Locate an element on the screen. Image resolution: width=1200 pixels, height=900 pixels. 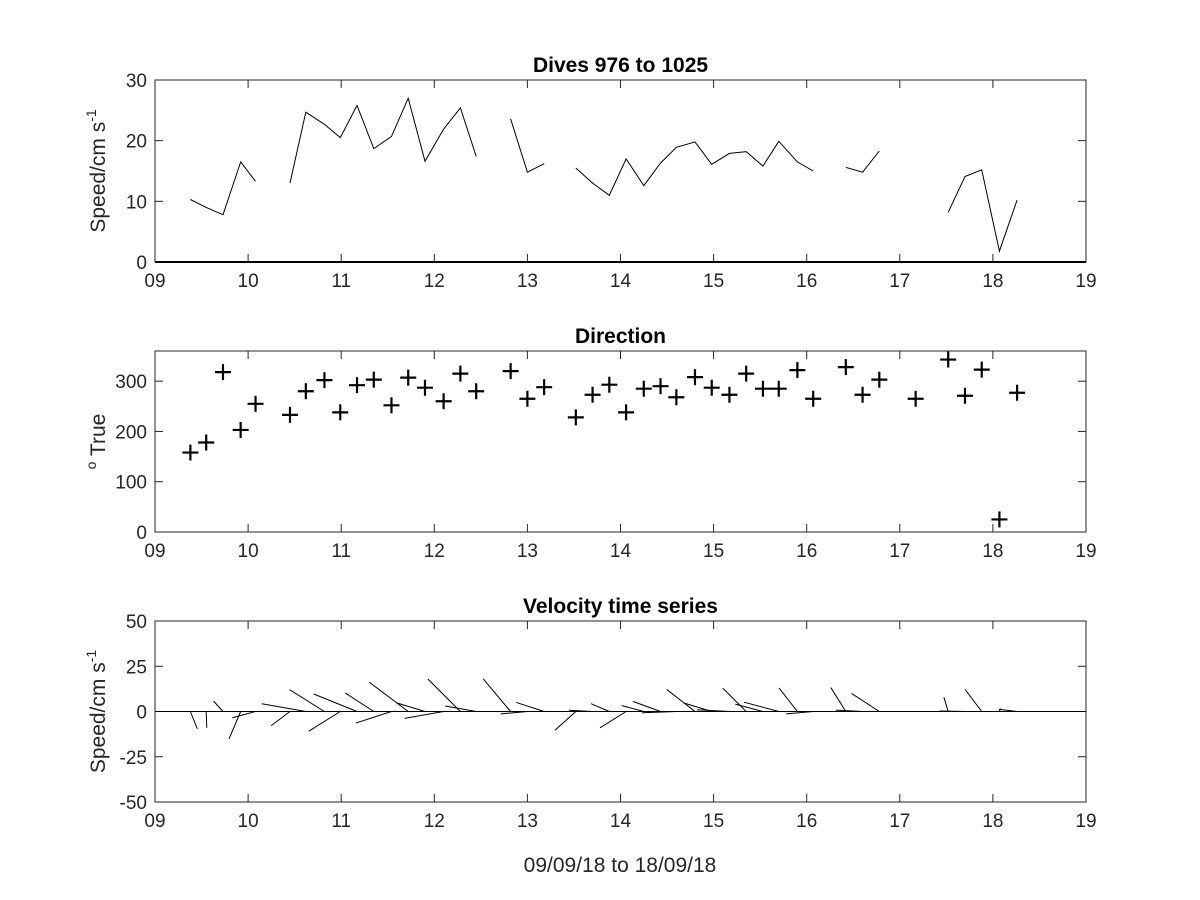
velocity-xtick-label: 19 is located at coordinates (1085, 821).